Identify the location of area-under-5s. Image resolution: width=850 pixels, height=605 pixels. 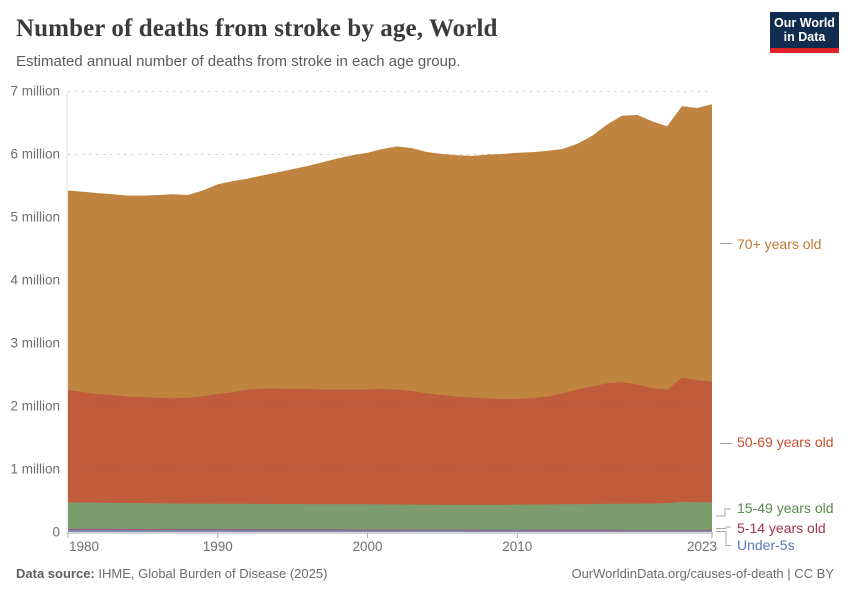
(390, 530).